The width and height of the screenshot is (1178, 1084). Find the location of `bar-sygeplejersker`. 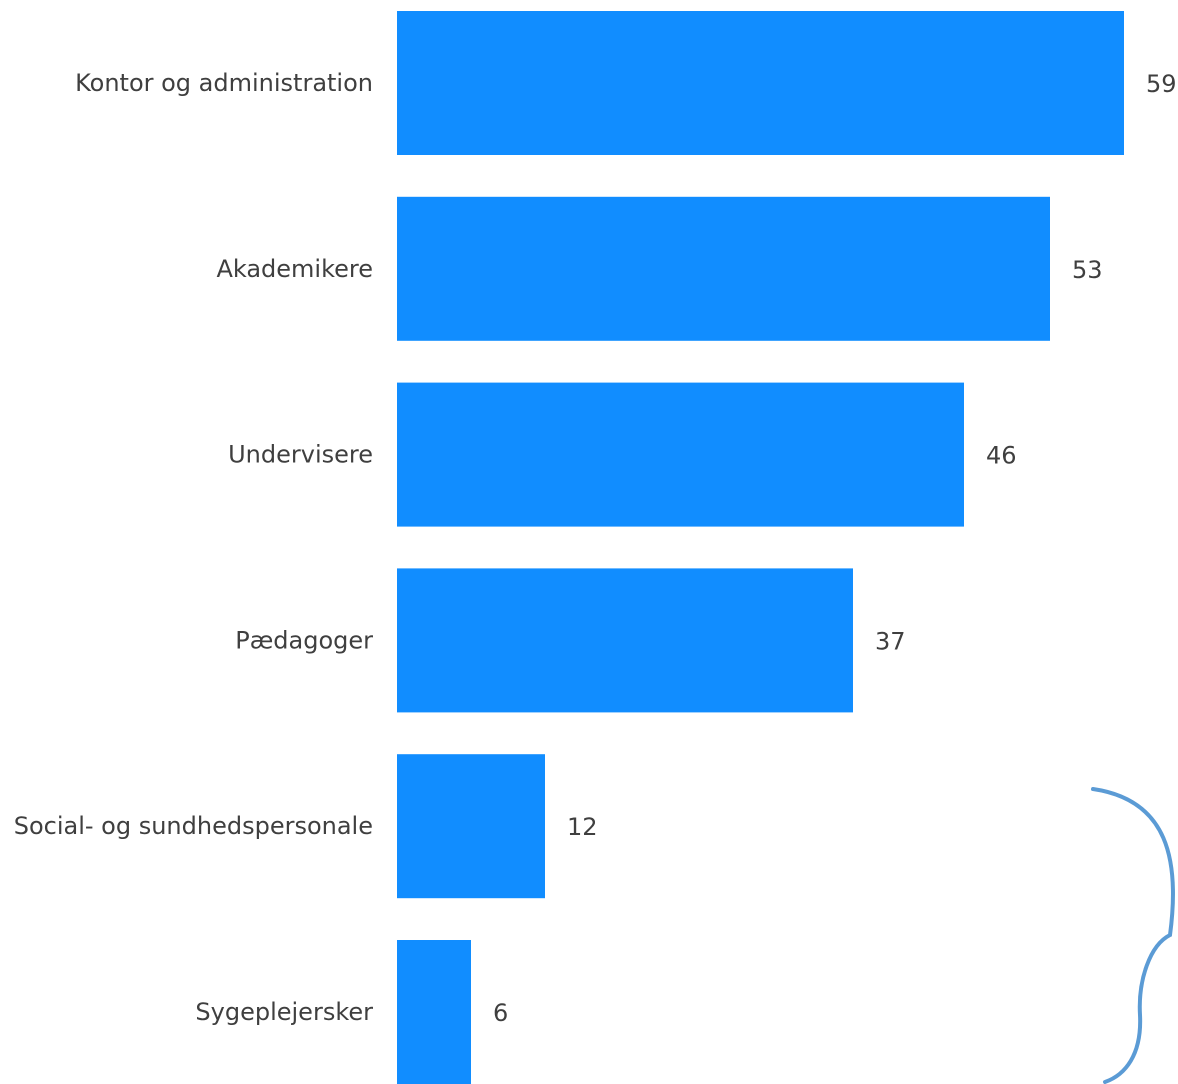

bar-sygeplejersker is located at coordinates (434, 1012).